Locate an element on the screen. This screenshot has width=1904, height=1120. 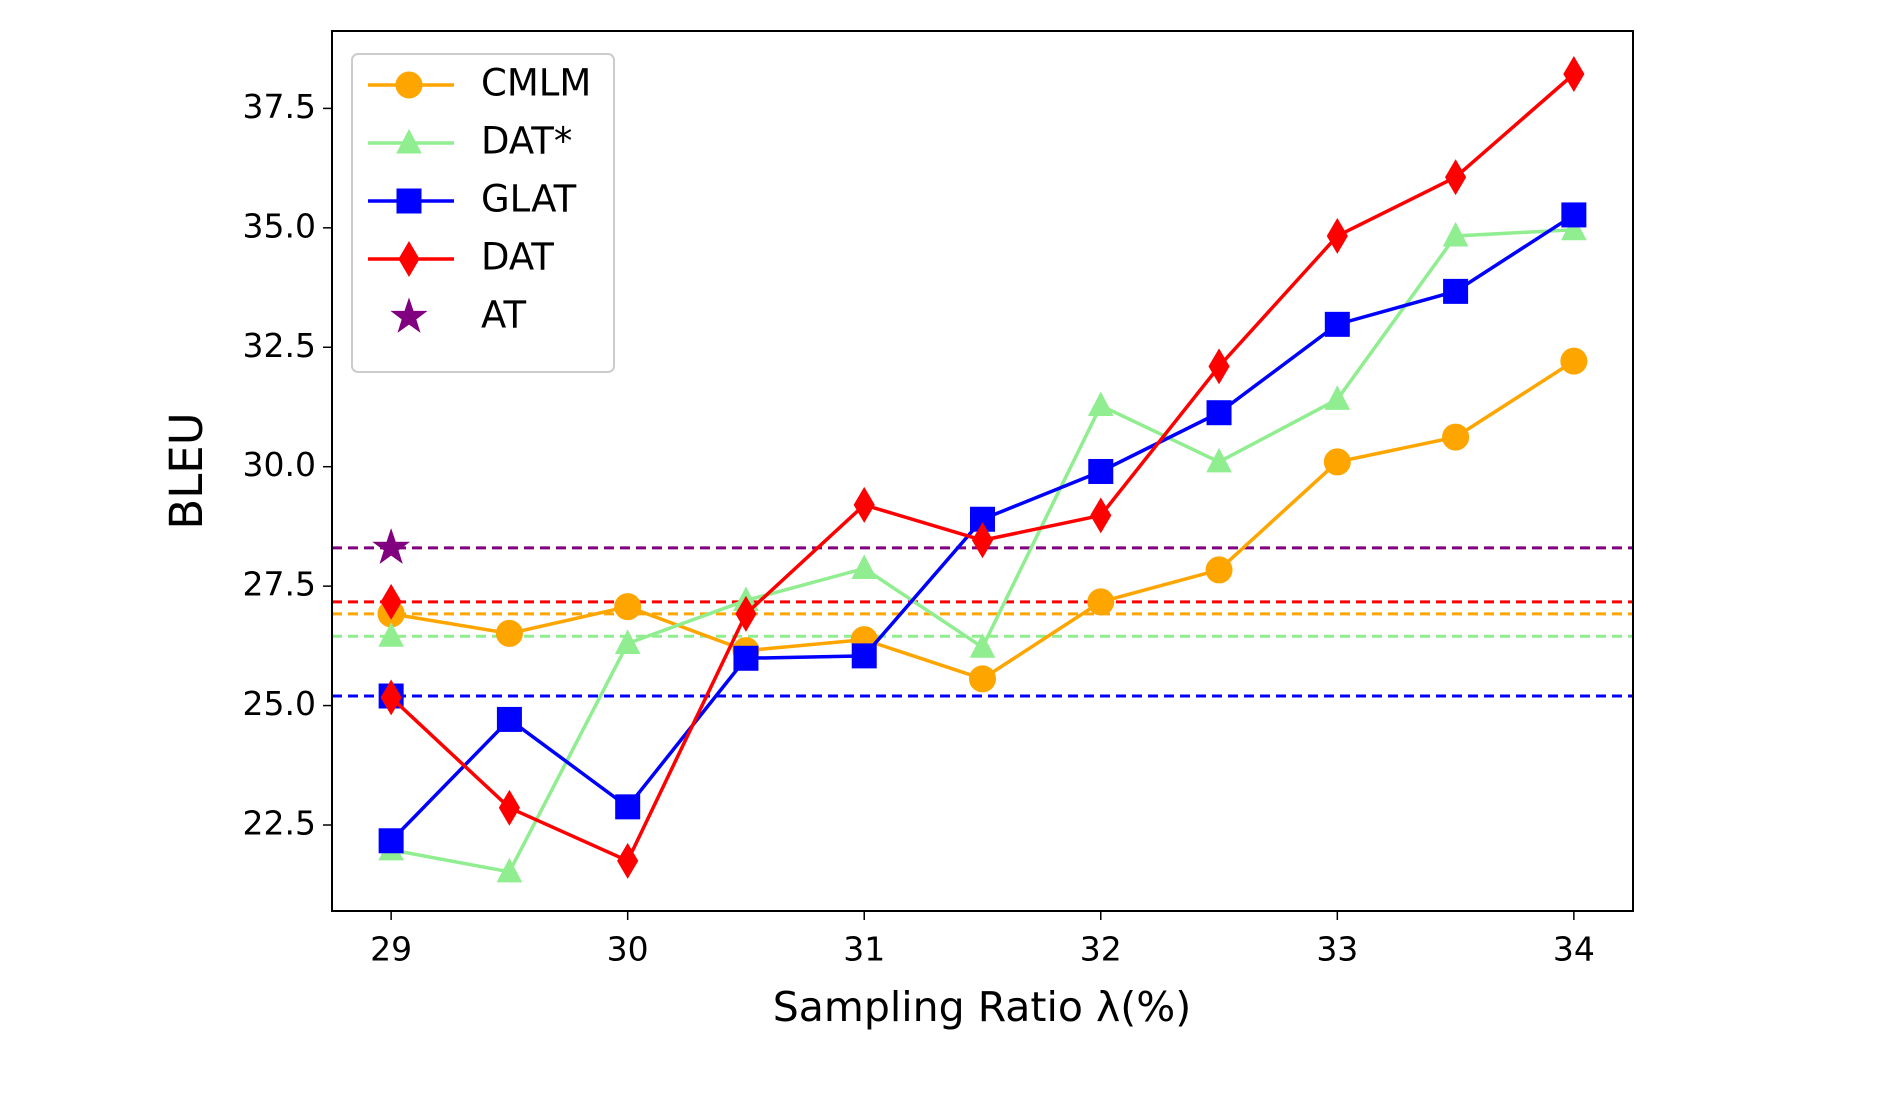
y-tick-label: 32.5 is located at coordinates (279, 345).